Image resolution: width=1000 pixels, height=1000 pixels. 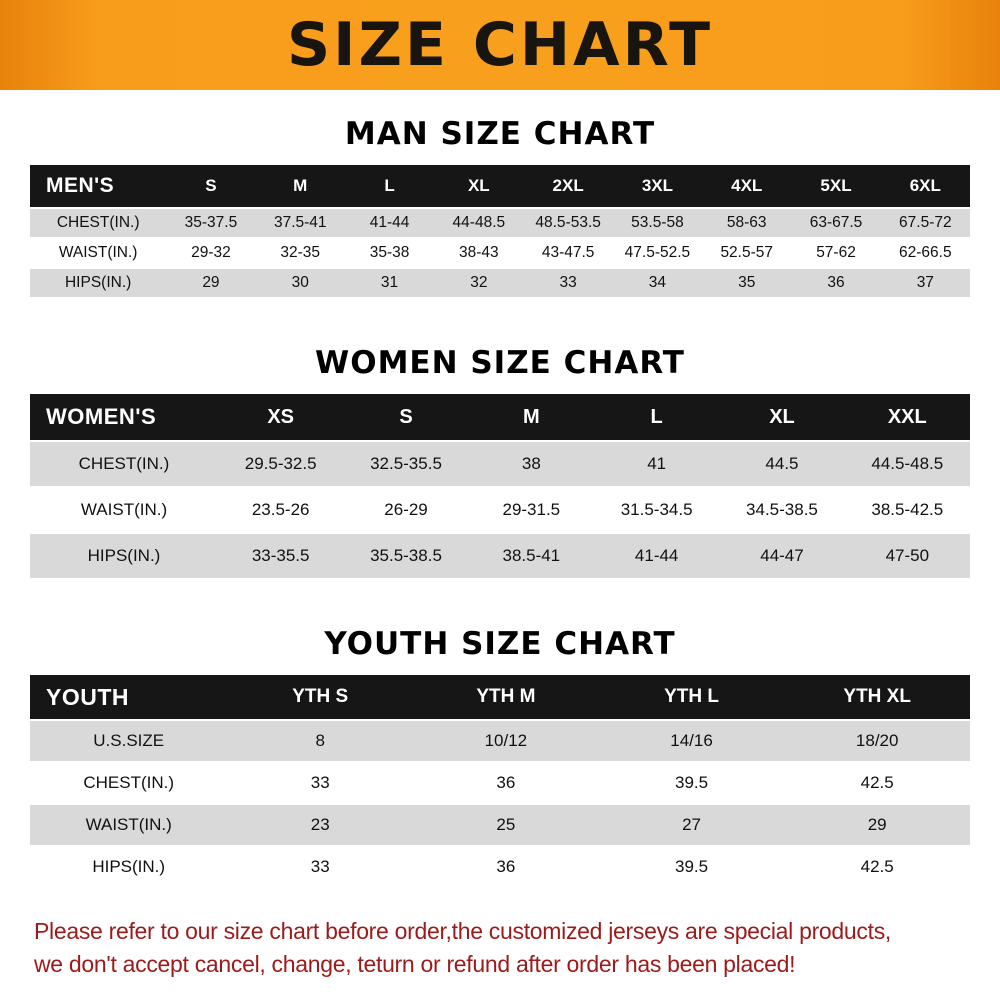 I want to click on size-value-cell: 52.5-57, so click(x=747, y=252).